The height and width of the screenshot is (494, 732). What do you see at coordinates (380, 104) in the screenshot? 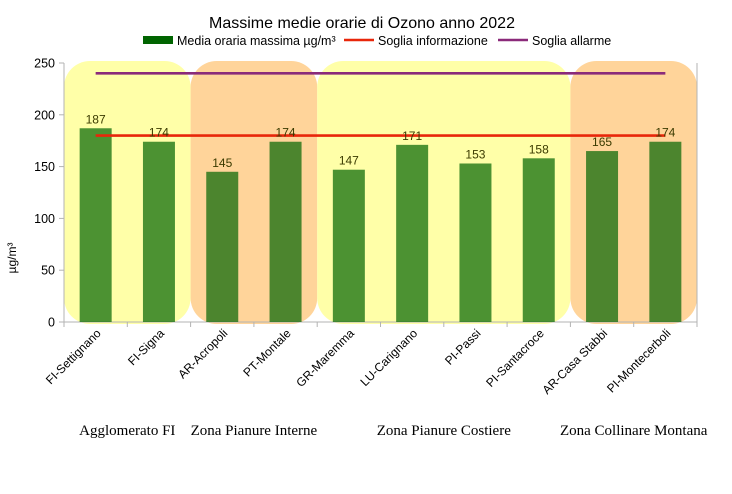
I see `threshold-lines` at bounding box center [380, 104].